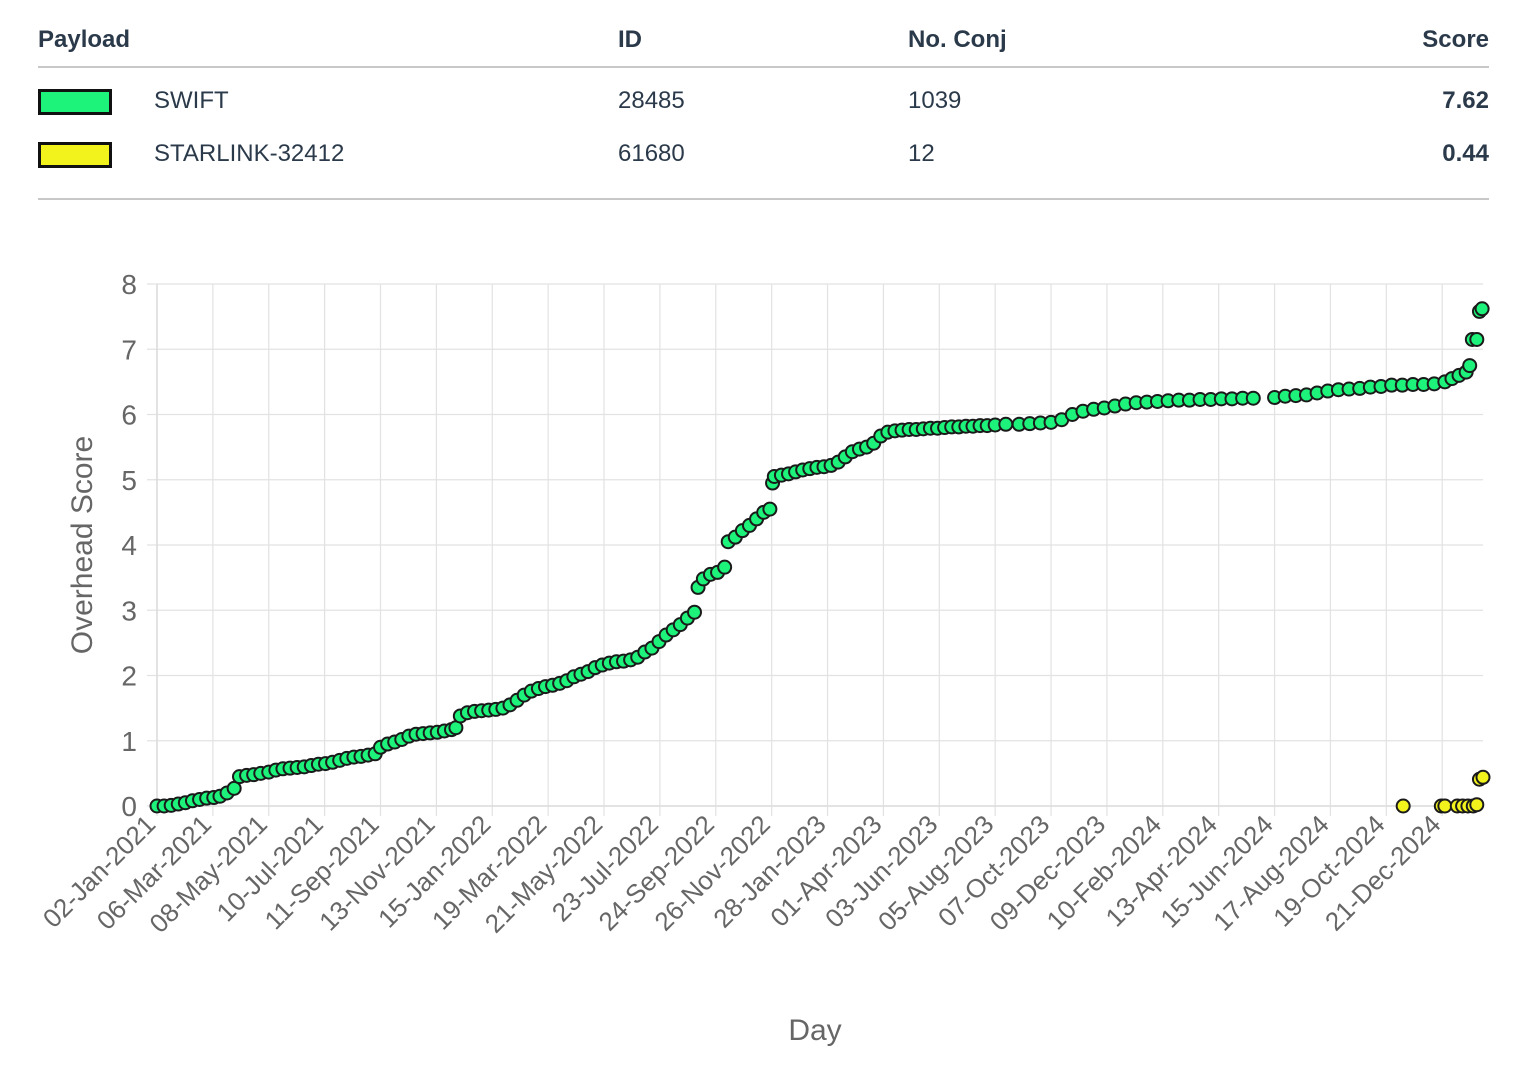  I want to click on row-payload: SWIFT, so click(191, 100).